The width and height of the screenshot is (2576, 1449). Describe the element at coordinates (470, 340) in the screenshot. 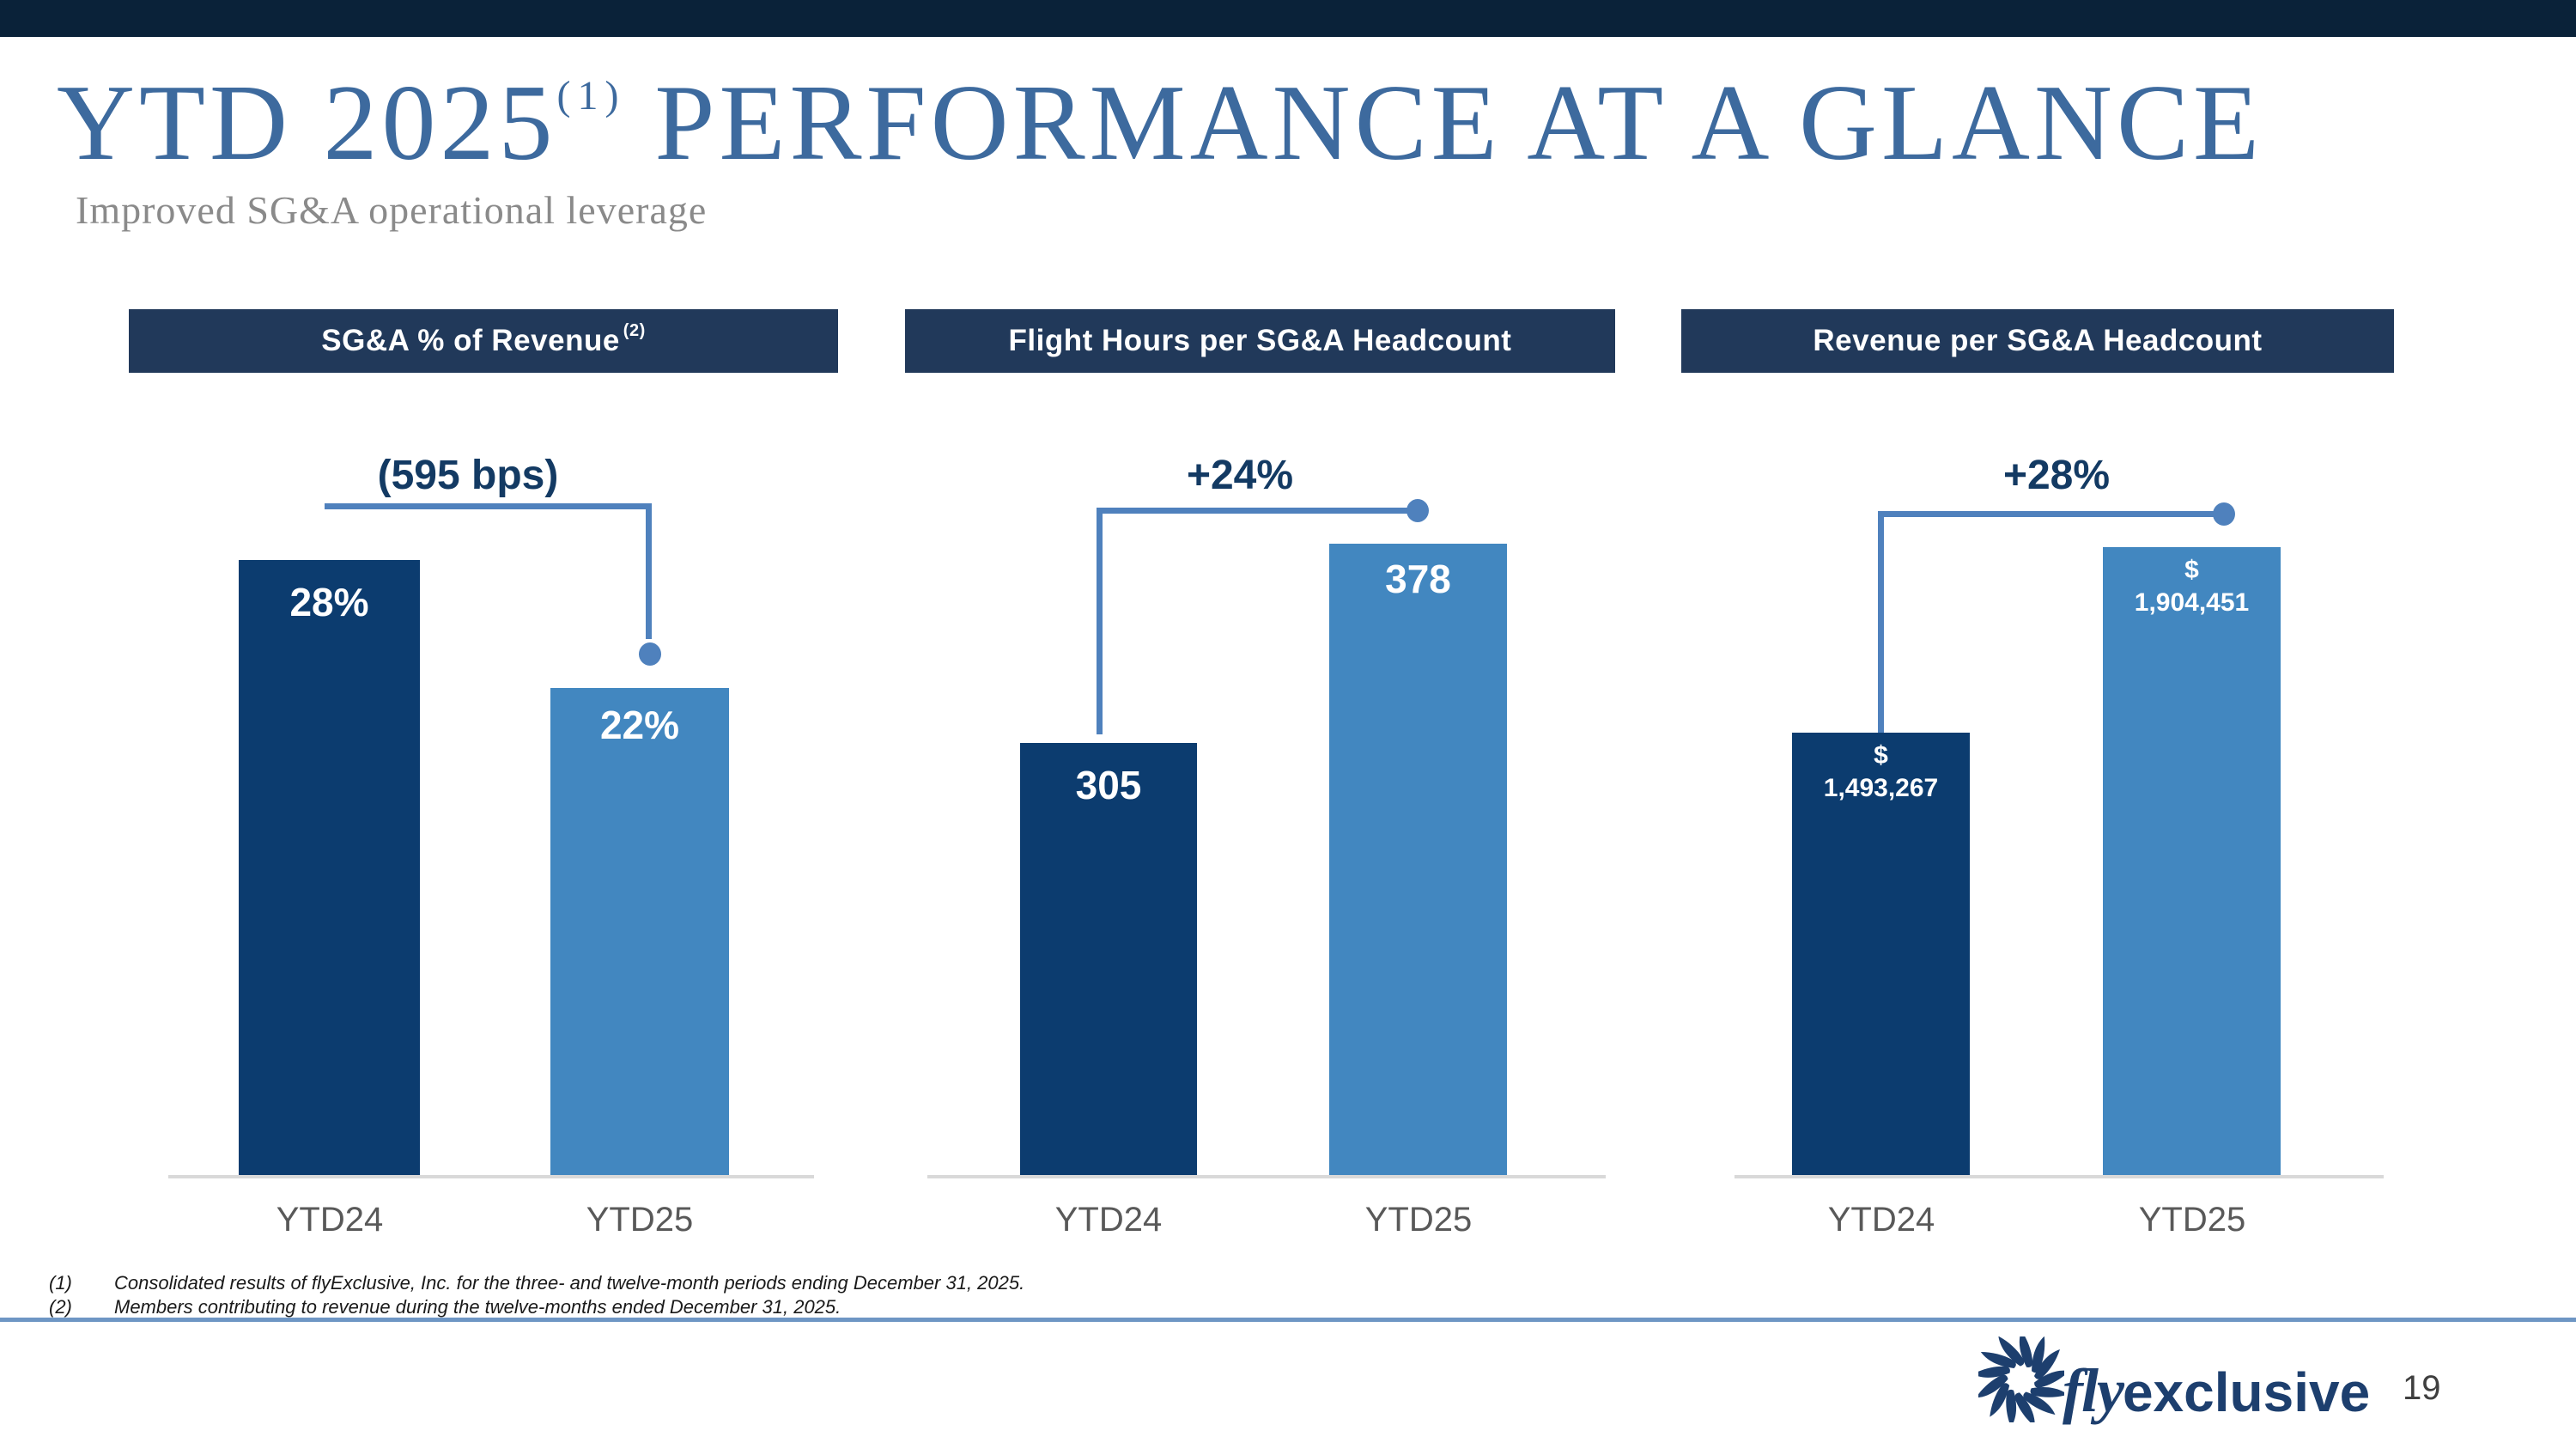

I see `chart1-header-label: SG&A % of Revenue` at that location.